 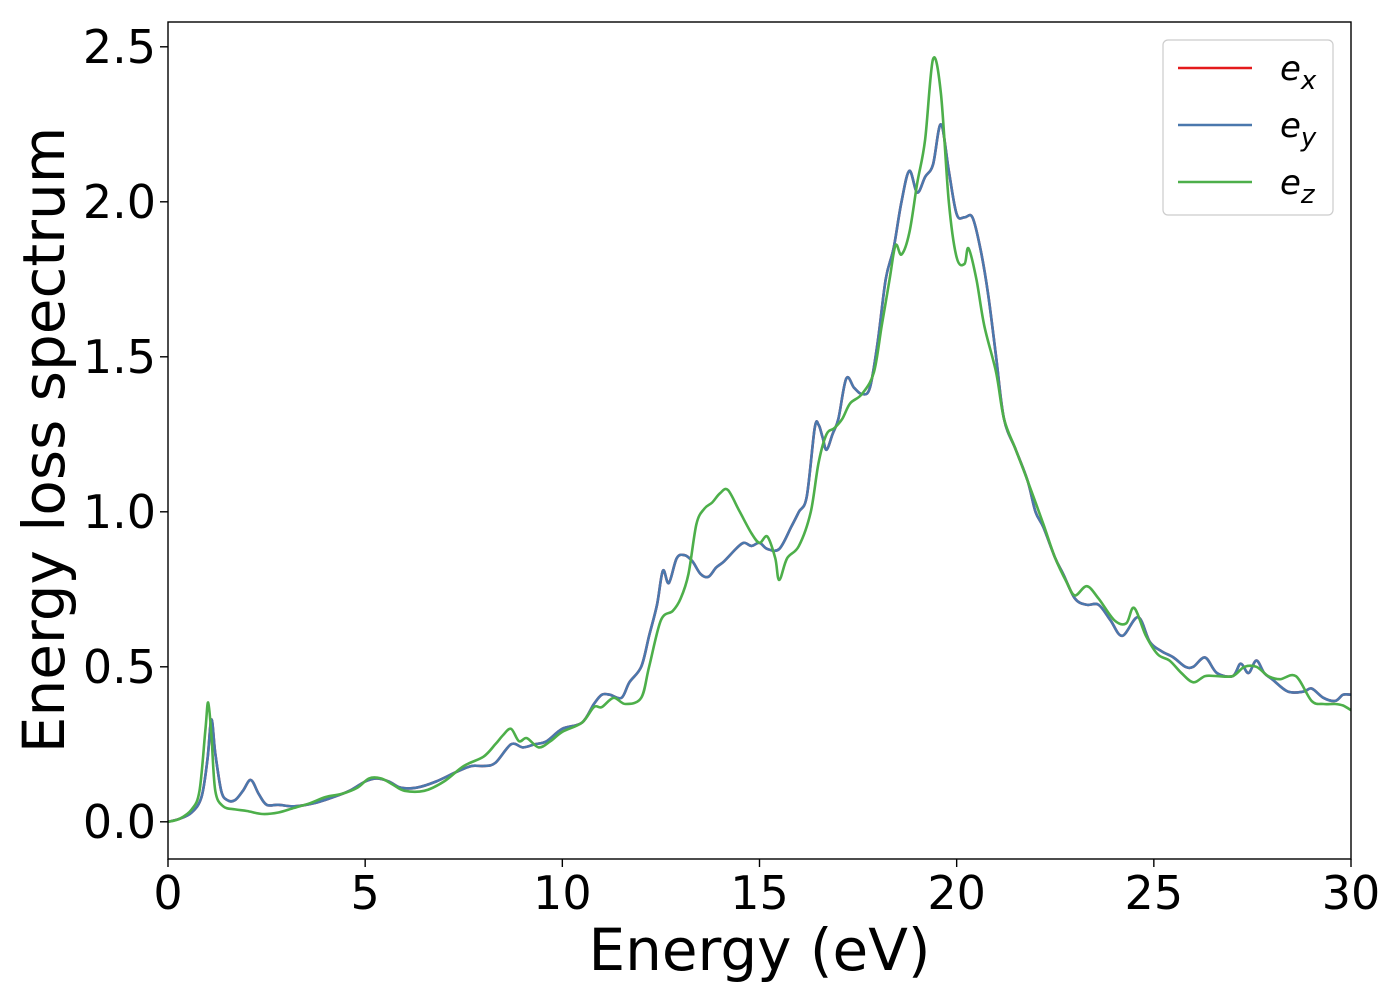 I want to click on x-tick-label: 10, so click(x=562, y=893).